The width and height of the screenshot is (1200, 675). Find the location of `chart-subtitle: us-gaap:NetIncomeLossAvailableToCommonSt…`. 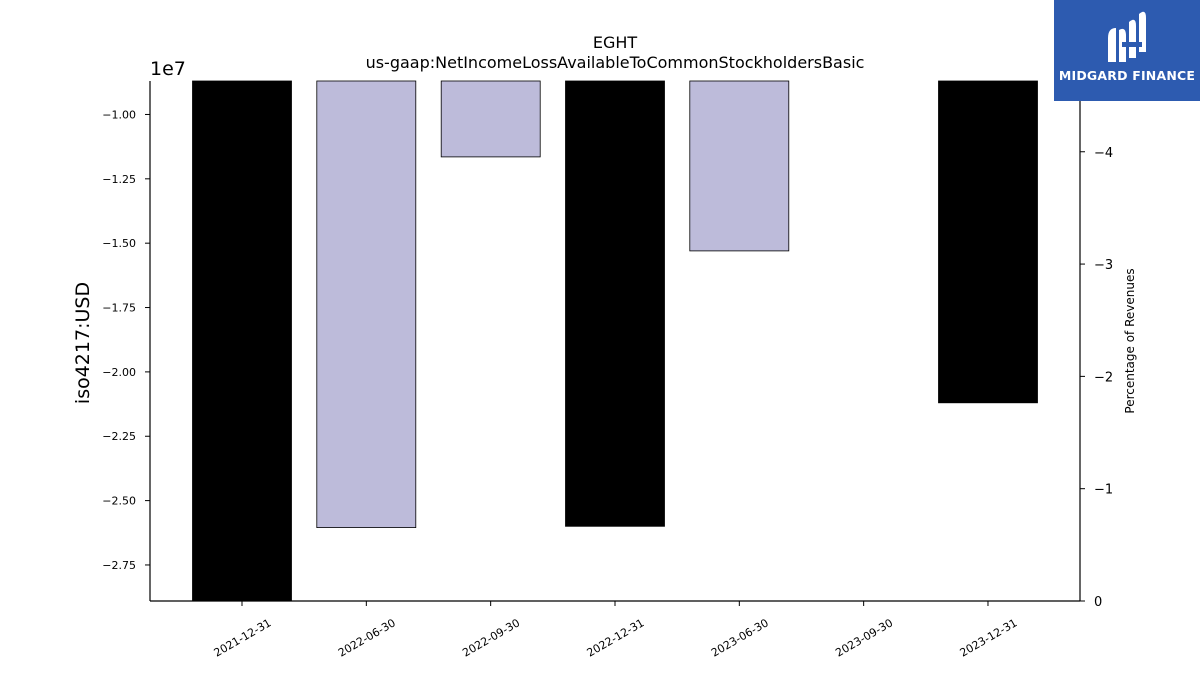

chart-subtitle: us-gaap:NetIncomeLossAvailableToCommonSt… is located at coordinates (615, 62).